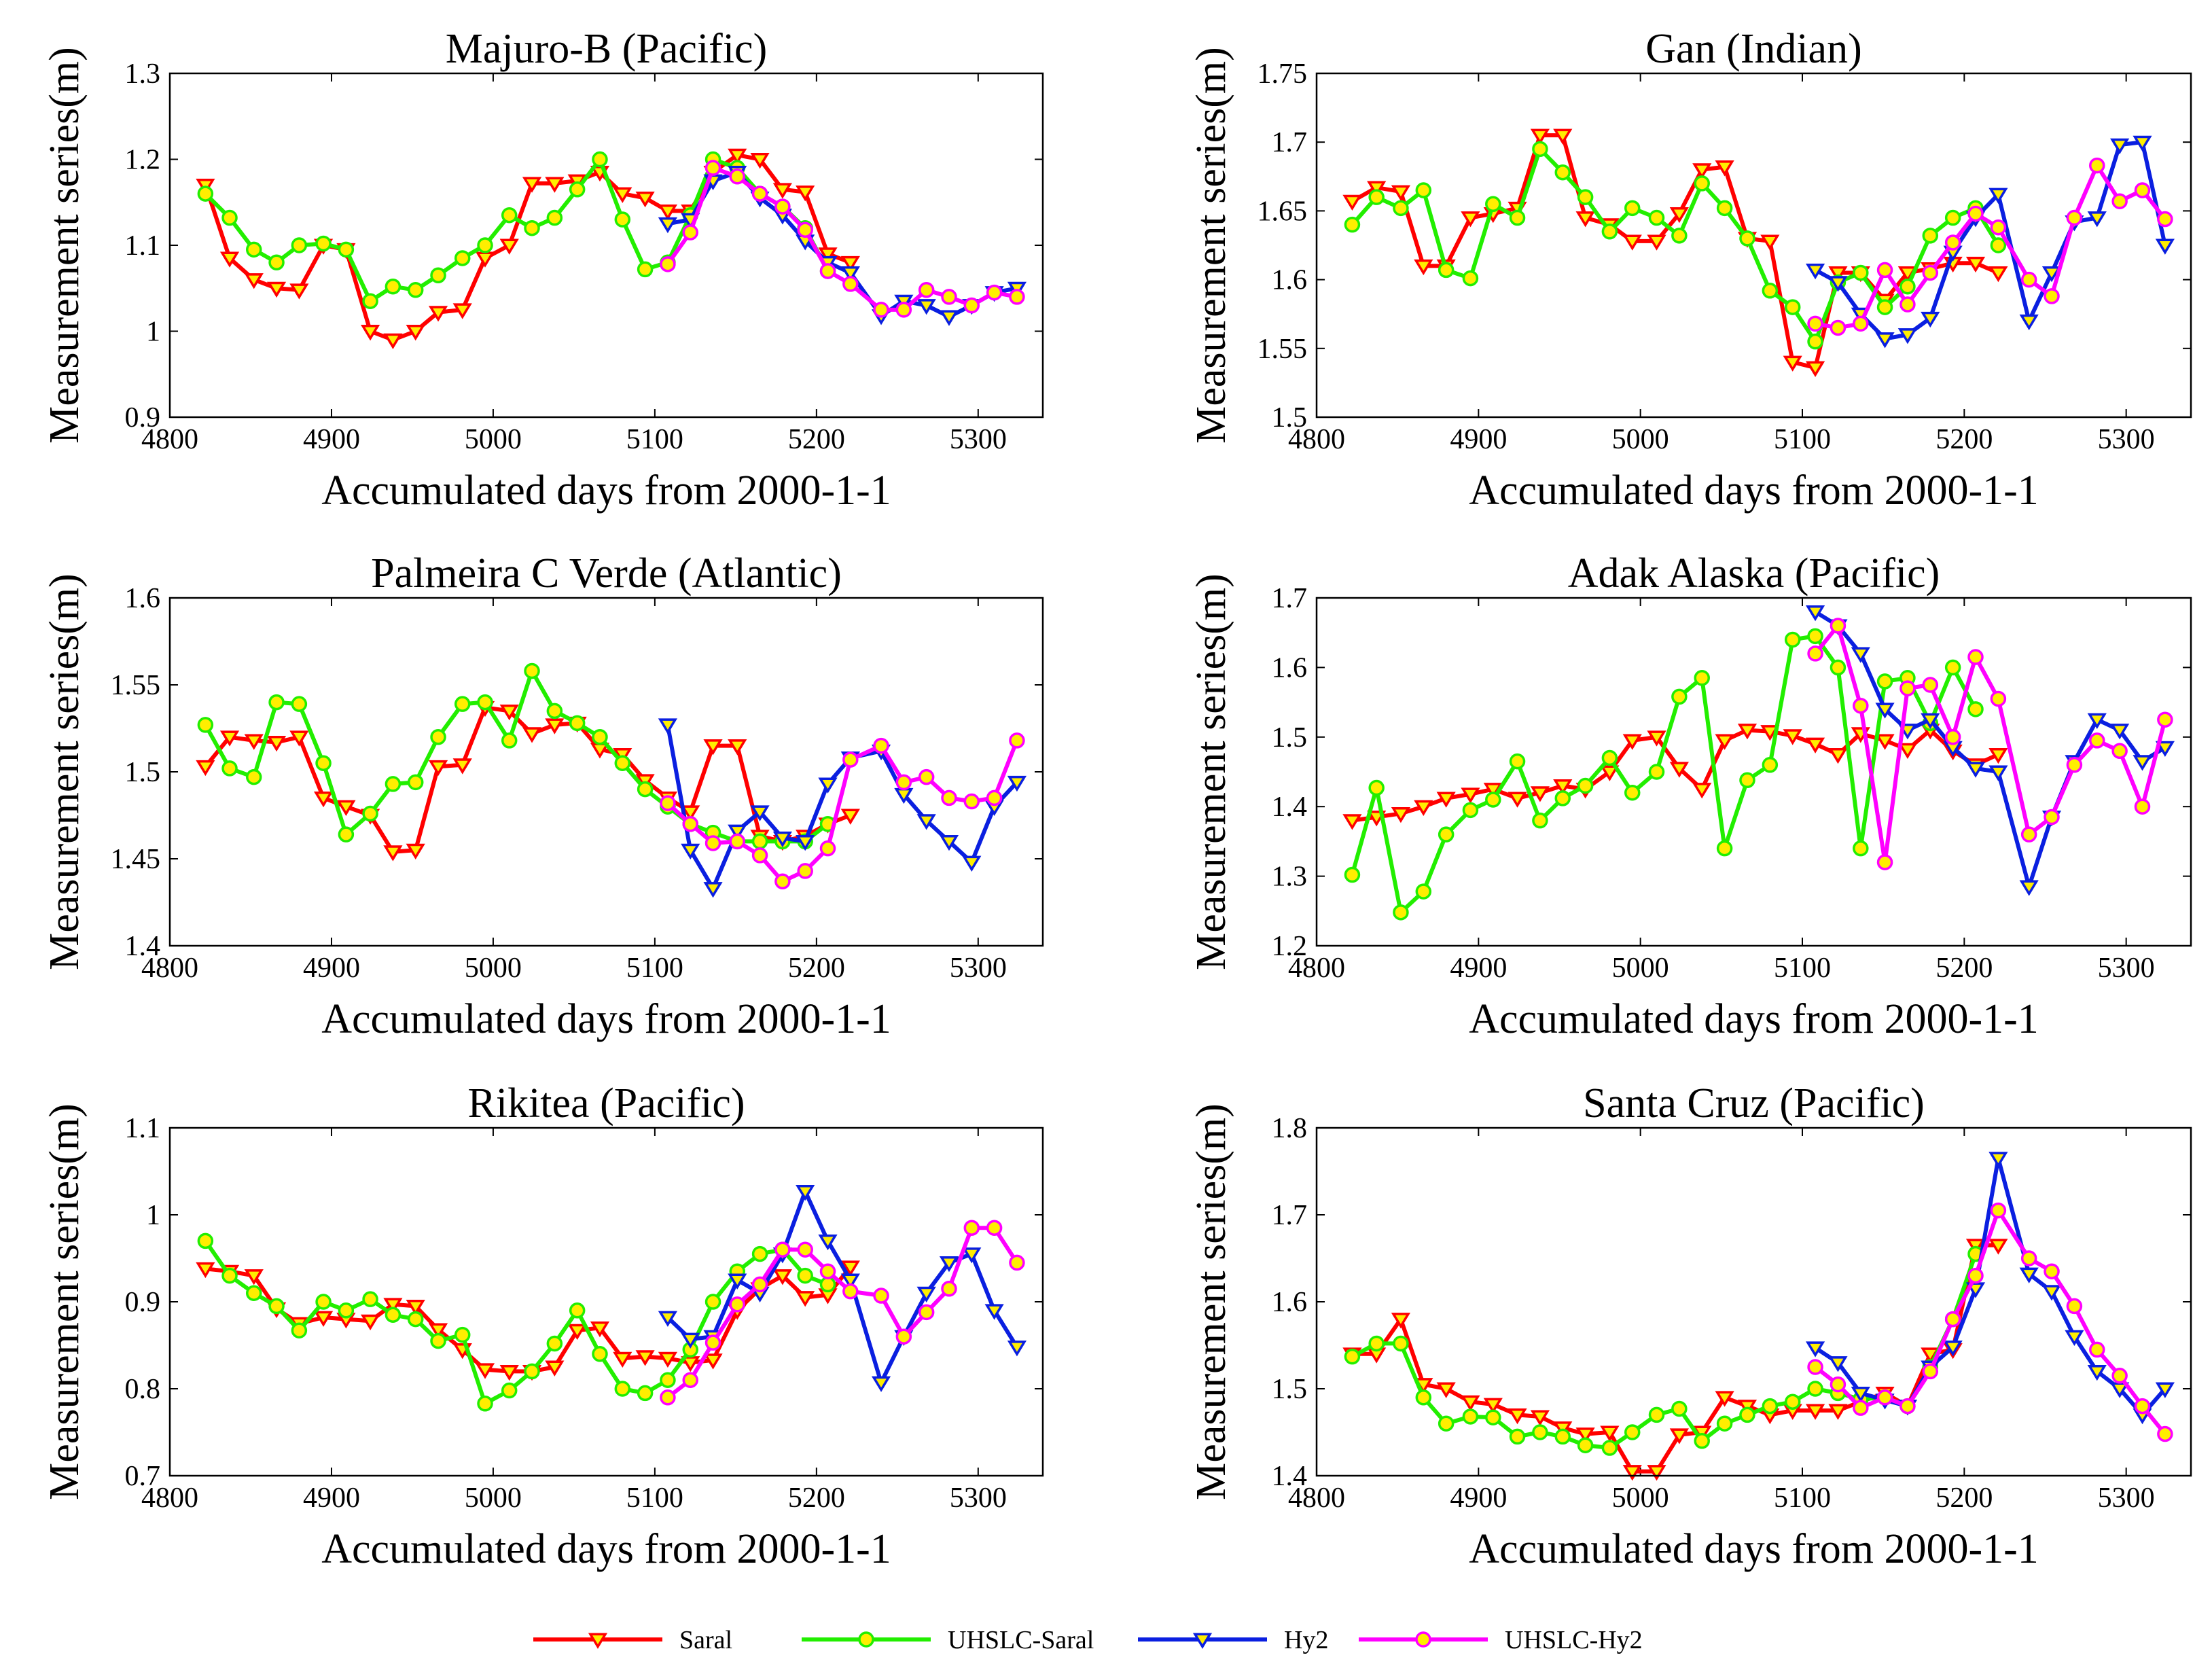  What do you see at coordinates (606, 1103) in the screenshot?
I see `panel-title: Rikitea (Pacific)` at bounding box center [606, 1103].